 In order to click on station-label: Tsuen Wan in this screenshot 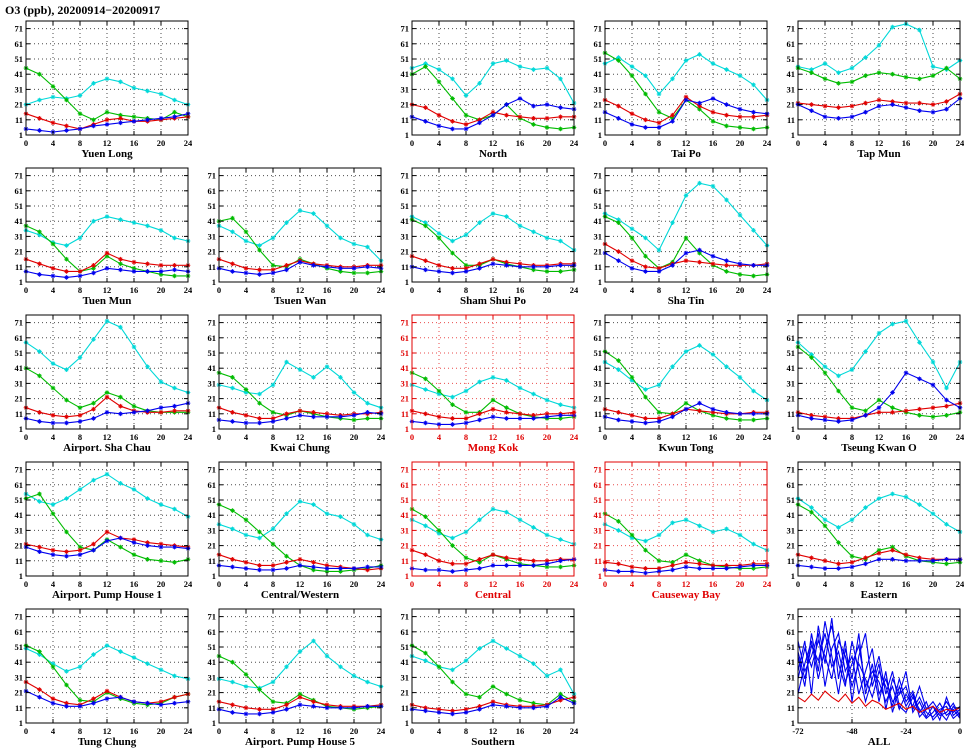, I will do `click(300, 301)`.